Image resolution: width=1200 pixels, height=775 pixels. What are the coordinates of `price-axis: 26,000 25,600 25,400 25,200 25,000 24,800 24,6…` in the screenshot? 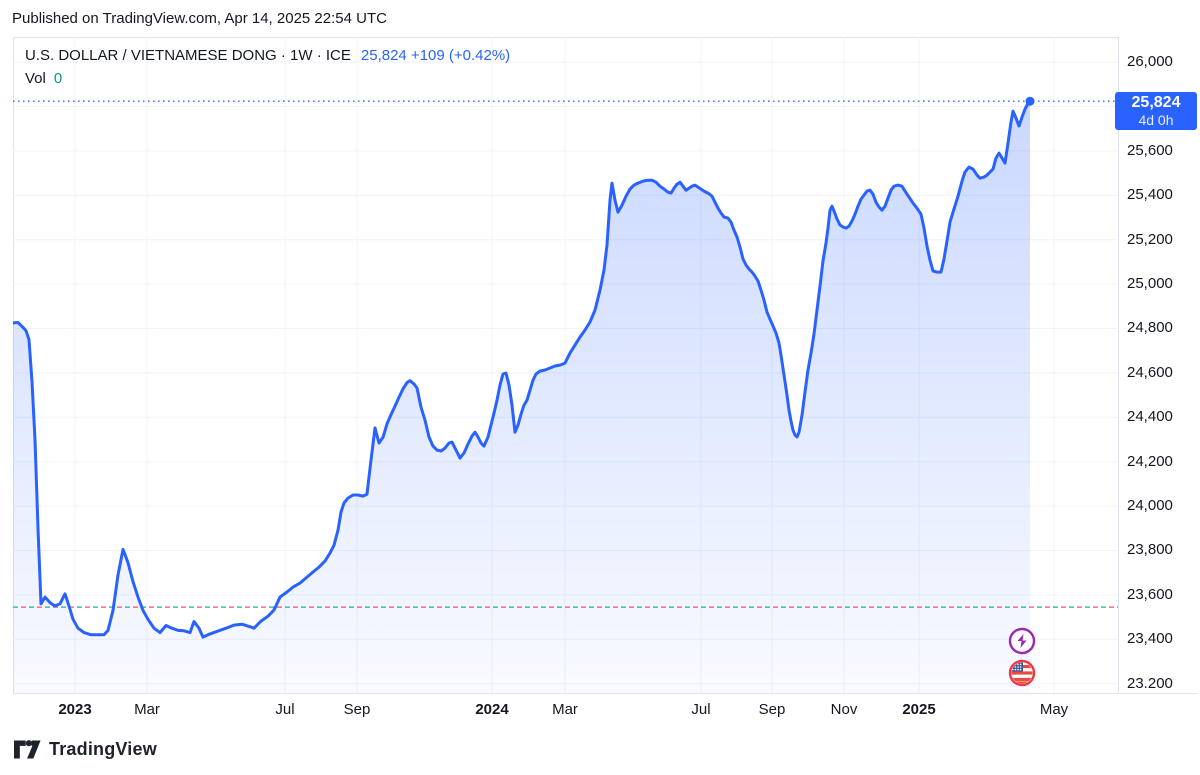 It's located at (1157, 365).